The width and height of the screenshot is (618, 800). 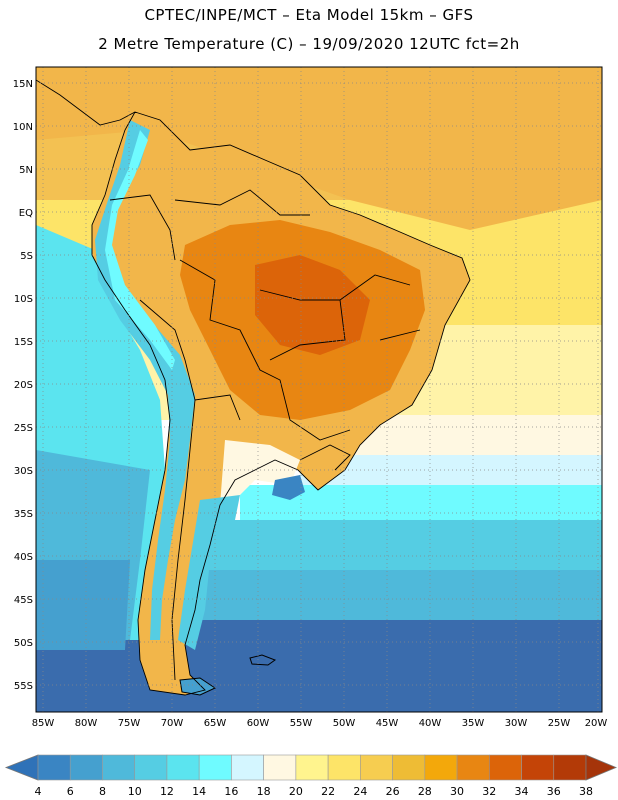 What do you see at coordinates (489, 791) in the screenshot?
I see `legend-value-label: 32` at bounding box center [489, 791].